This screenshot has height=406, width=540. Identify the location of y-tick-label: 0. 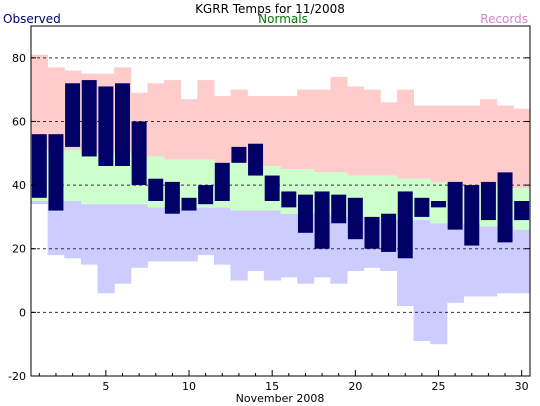
(22, 312).